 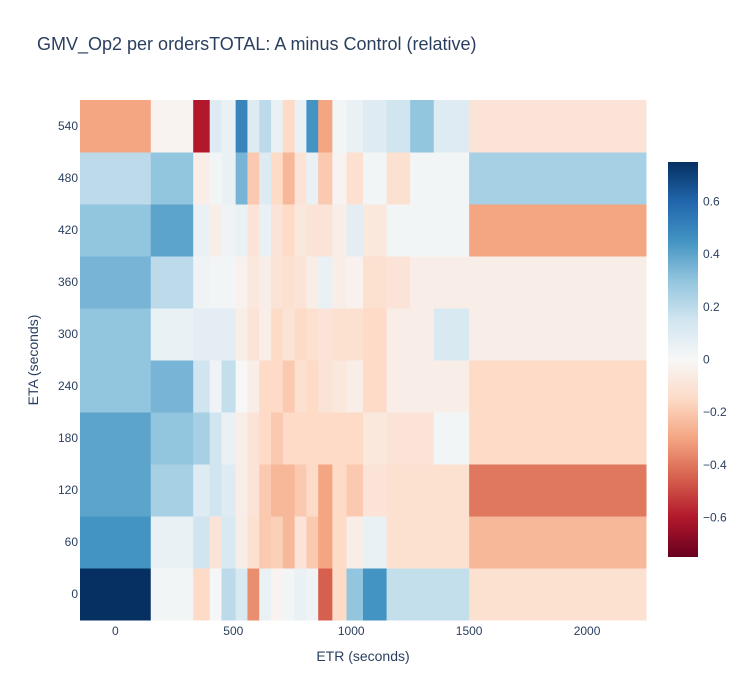 What do you see at coordinates (233, 631) in the screenshot?
I see `x-tick-label: 500` at bounding box center [233, 631].